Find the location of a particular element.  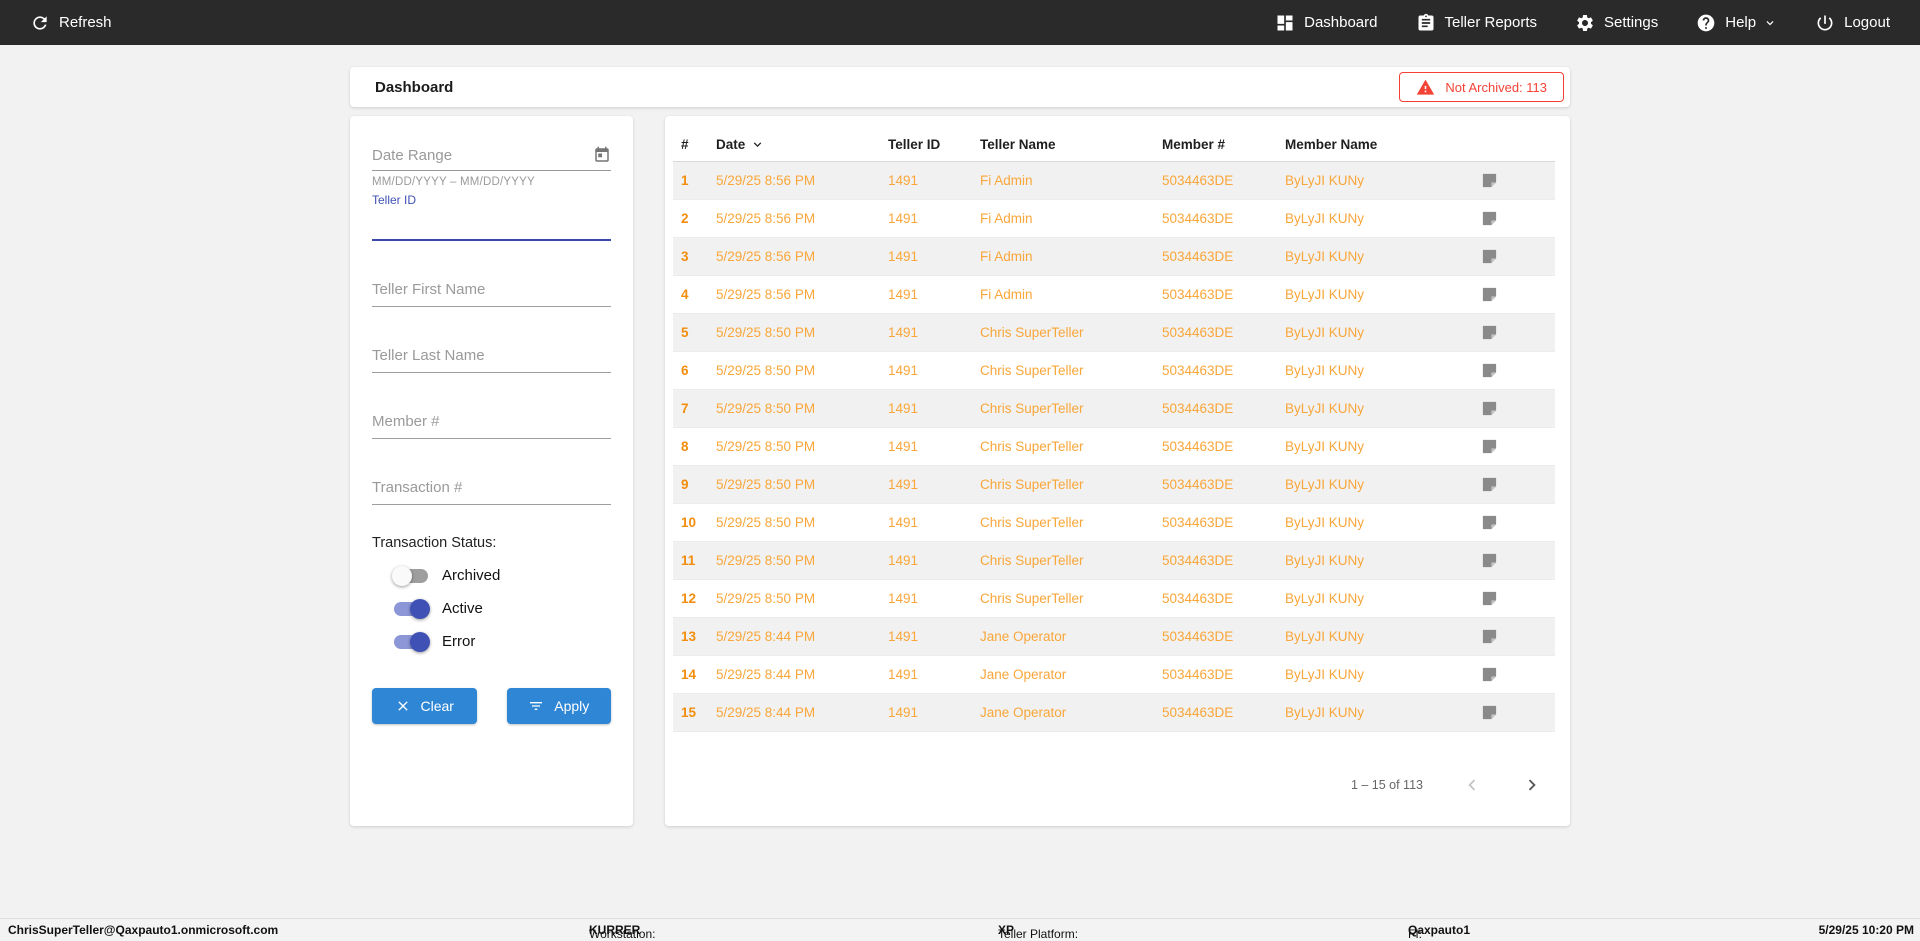

nav-logout: Logout is located at coordinates (1852, 23).